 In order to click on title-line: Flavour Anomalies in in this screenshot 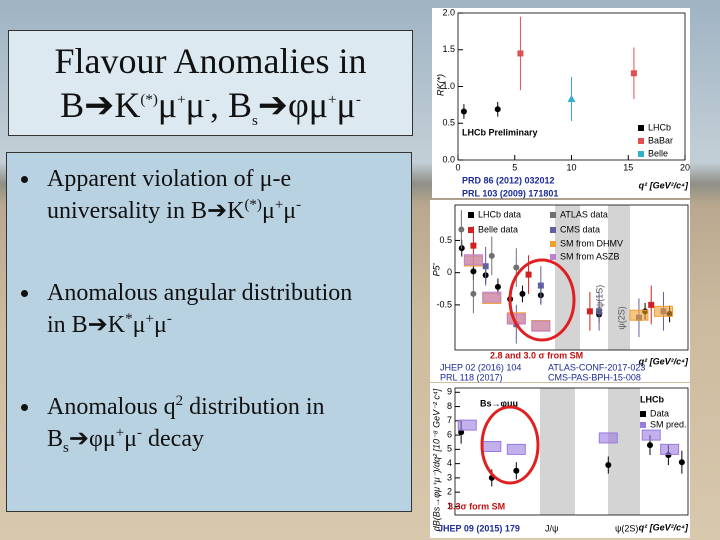, I will do `click(210, 61)`.